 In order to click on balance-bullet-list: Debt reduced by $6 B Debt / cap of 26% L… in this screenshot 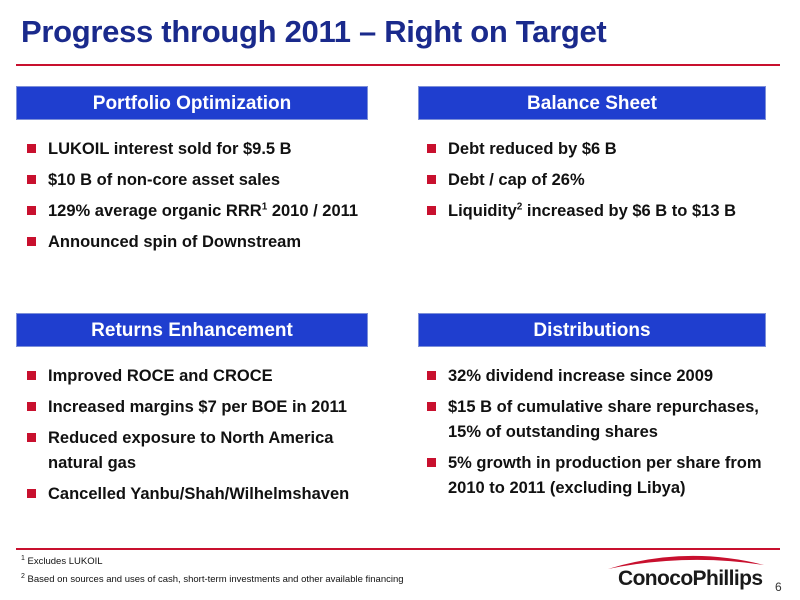, I will do `click(604, 183)`.